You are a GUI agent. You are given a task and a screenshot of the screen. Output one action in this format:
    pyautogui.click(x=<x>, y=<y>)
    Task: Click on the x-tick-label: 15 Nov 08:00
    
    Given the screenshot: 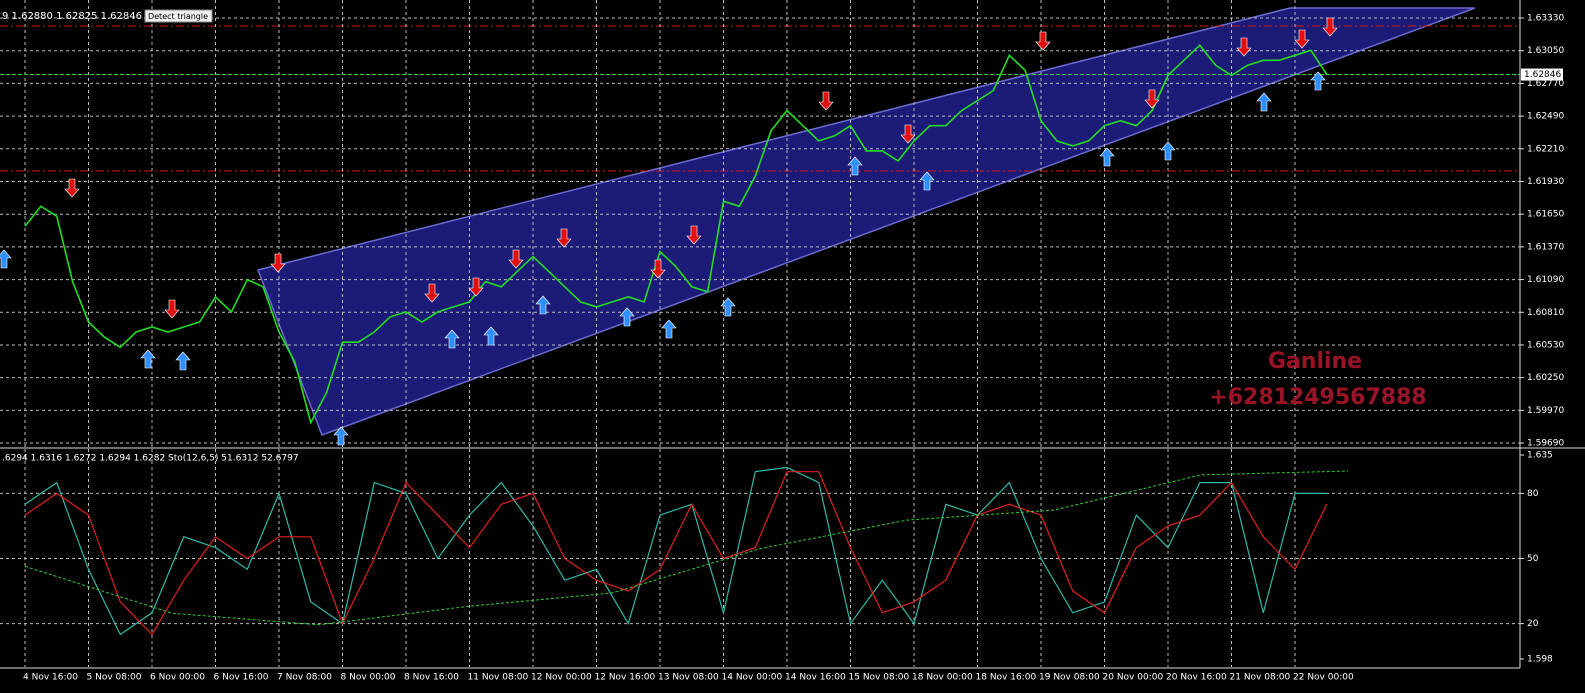 What is the action you would take?
    pyautogui.click(x=879, y=678)
    